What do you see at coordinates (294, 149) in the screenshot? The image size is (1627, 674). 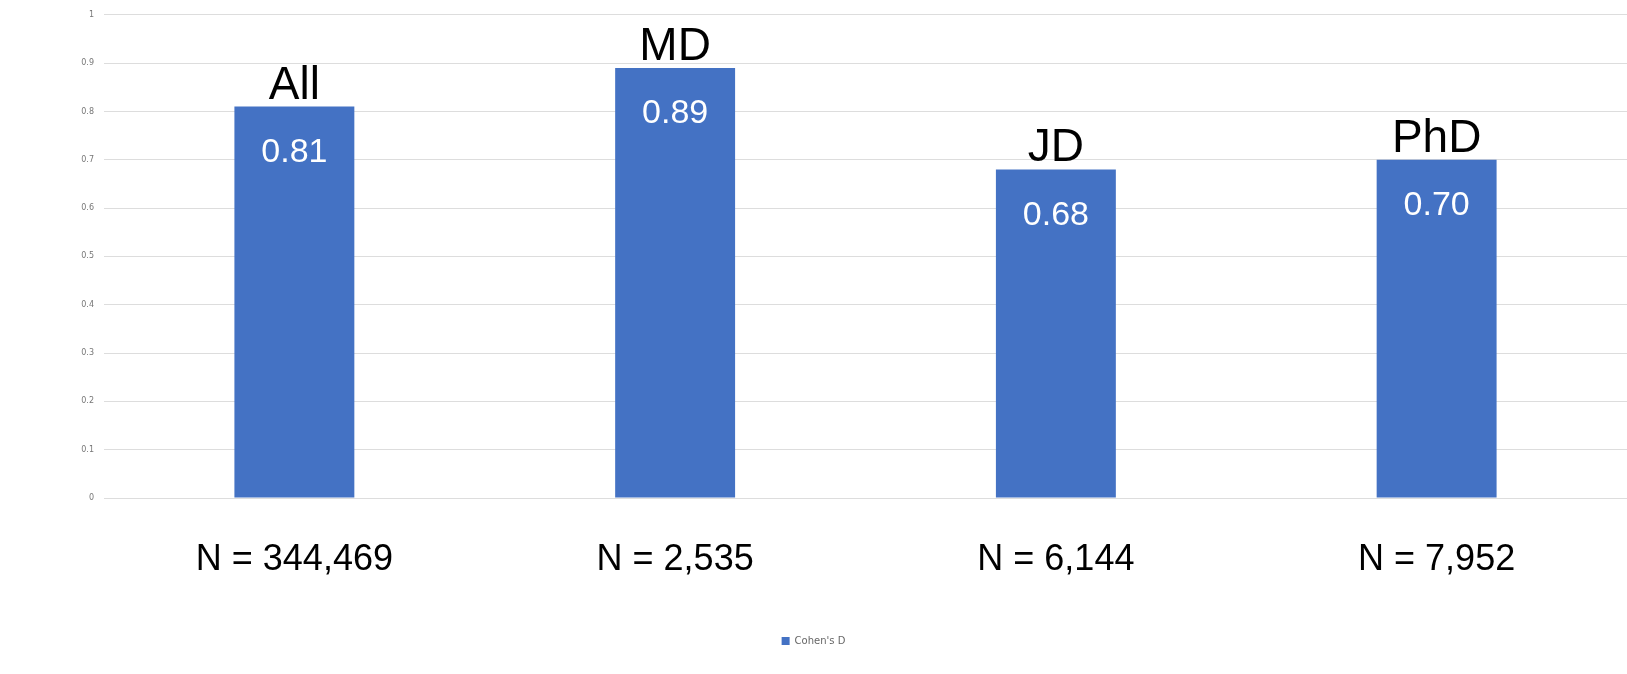 I see `data-label: 0.81` at bounding box center [294, 149].